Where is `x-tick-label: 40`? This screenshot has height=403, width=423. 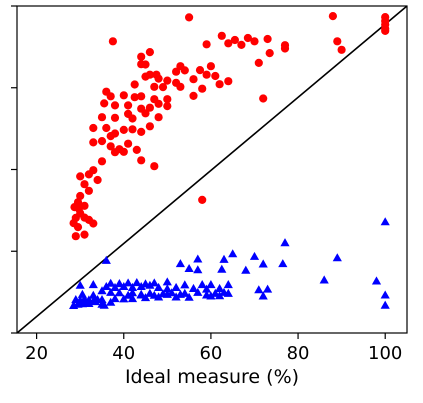 x-tick-label: 40 is located at coordinates (123, 353).